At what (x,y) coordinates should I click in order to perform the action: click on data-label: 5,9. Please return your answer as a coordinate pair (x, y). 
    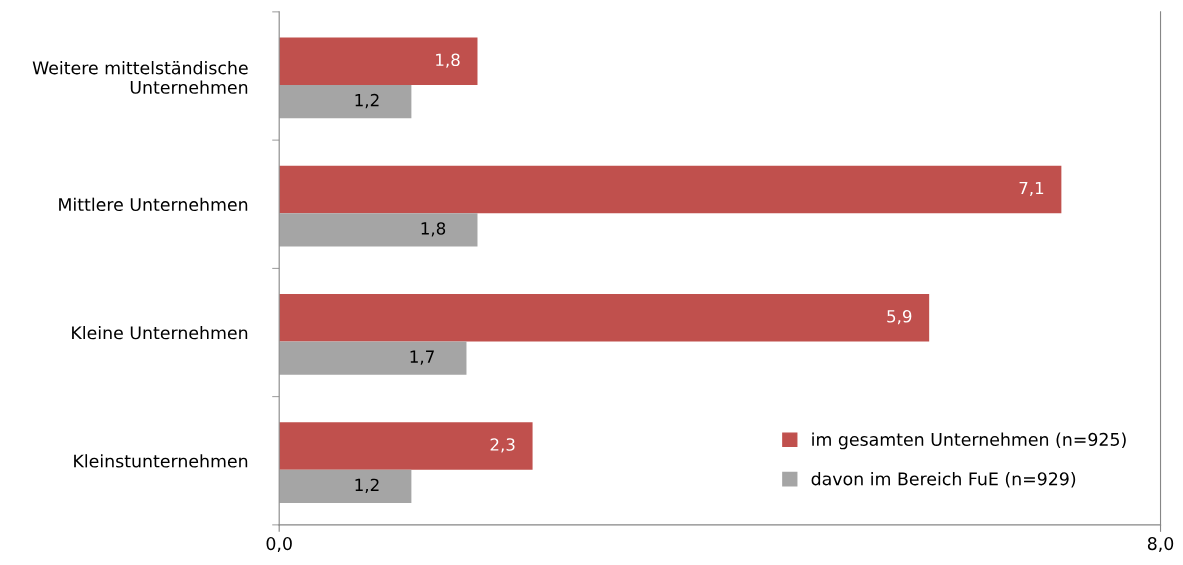
    Looking at the image, I should click on (899, 317).